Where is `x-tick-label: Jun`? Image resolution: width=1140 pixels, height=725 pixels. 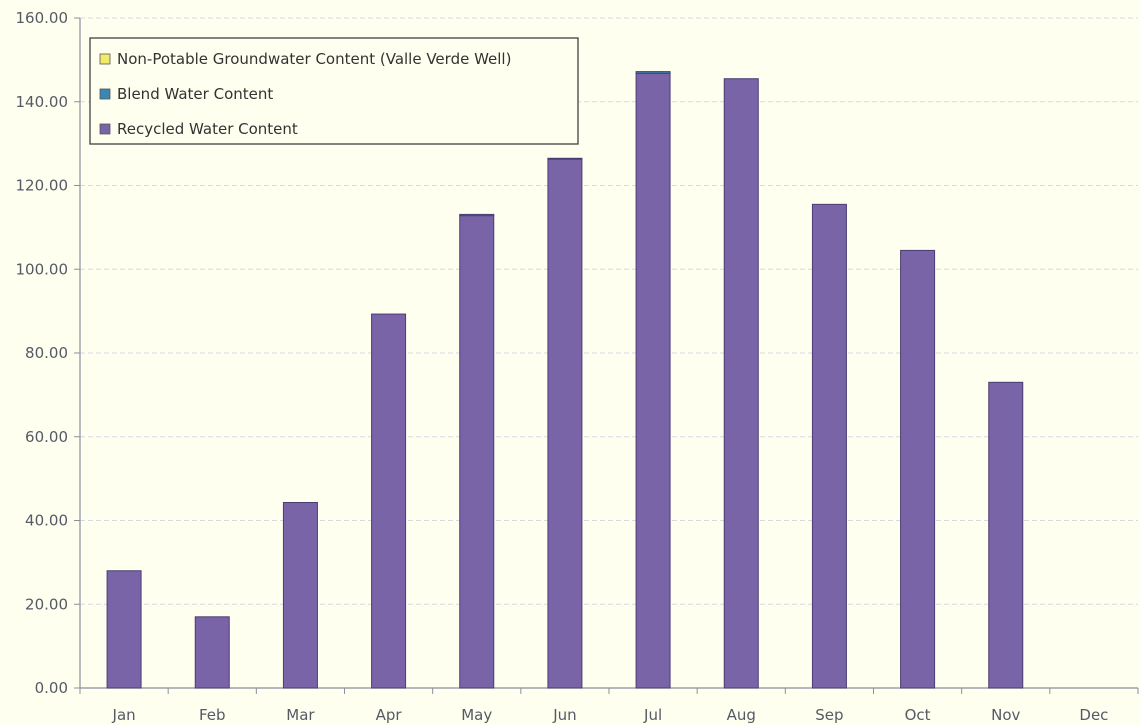
x-tick-label: Jun is located at coordinates (564, 715).